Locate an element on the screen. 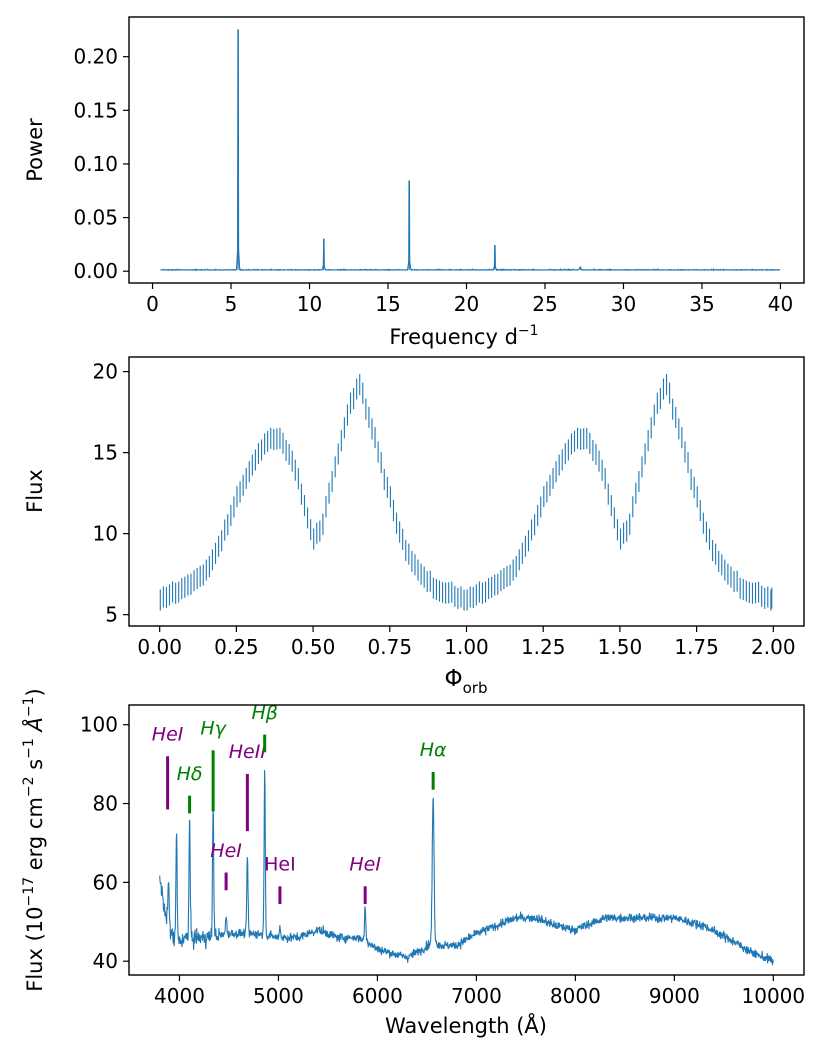 This screenshot has width=830, height=1060. periodogram-xtick-label: 15 is located at coordinates (387, 304).